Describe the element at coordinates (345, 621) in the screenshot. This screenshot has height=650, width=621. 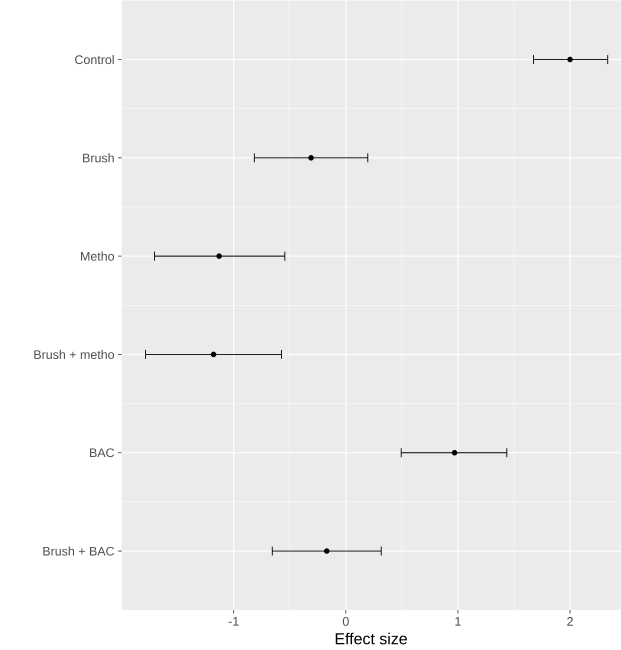
I see `x-tick-label: 0` at that location.